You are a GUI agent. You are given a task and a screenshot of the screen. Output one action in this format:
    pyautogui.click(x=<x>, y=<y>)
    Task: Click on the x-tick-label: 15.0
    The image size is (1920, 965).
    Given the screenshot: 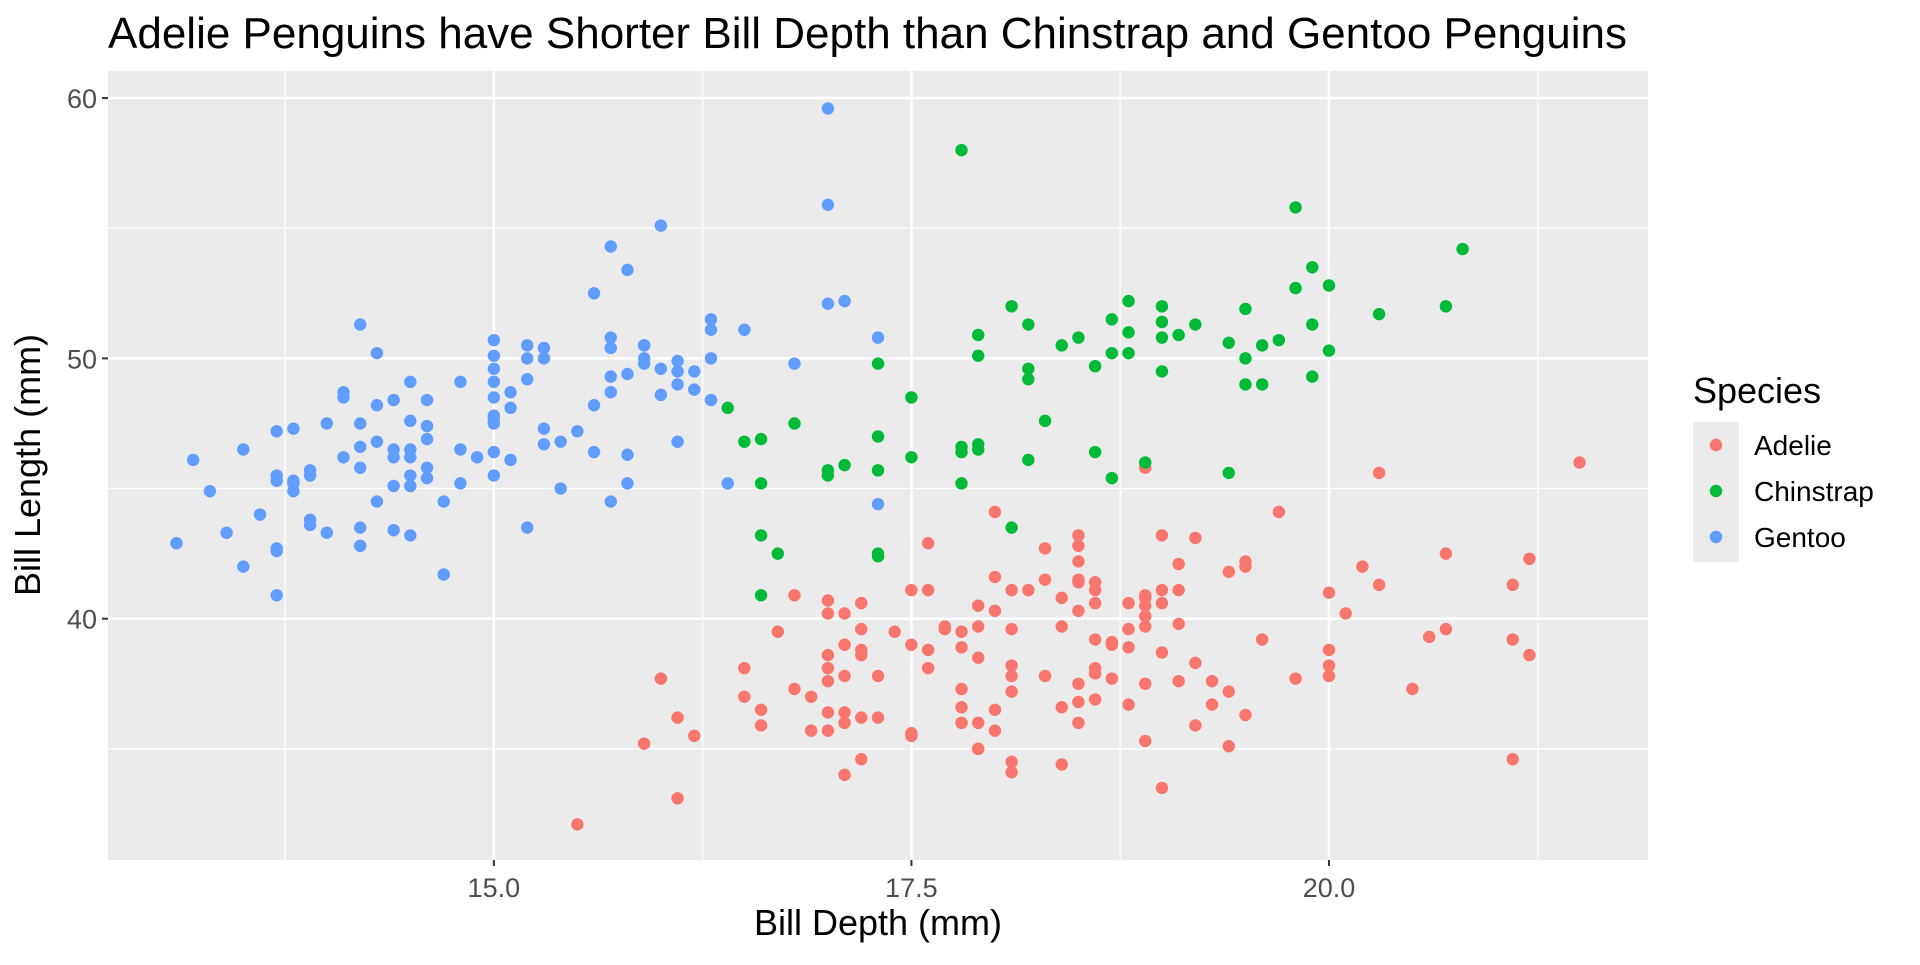 What is the action you would take?
    pyautogui.click(x=494, y=888)
    